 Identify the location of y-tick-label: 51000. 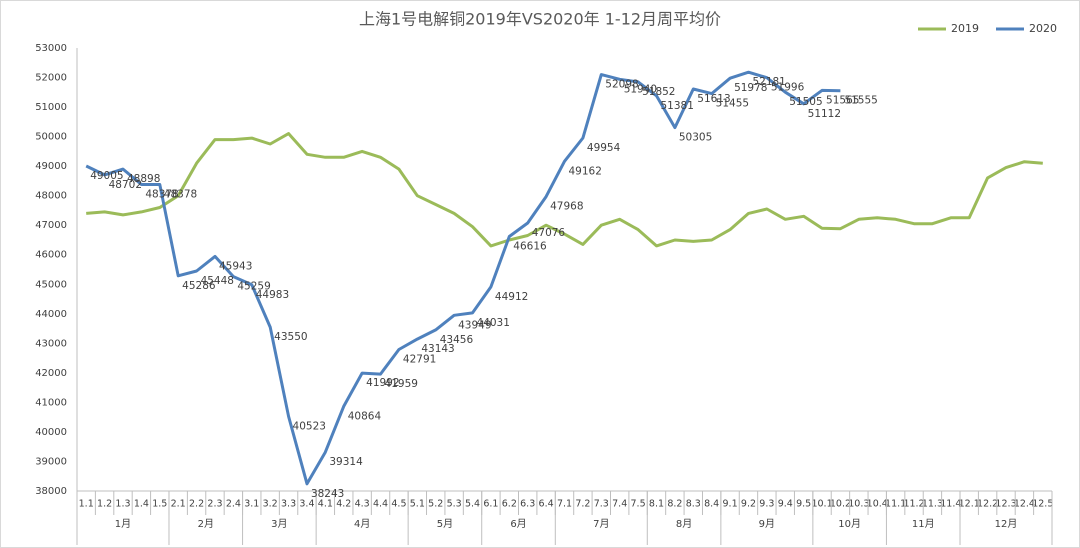
(51, 107).